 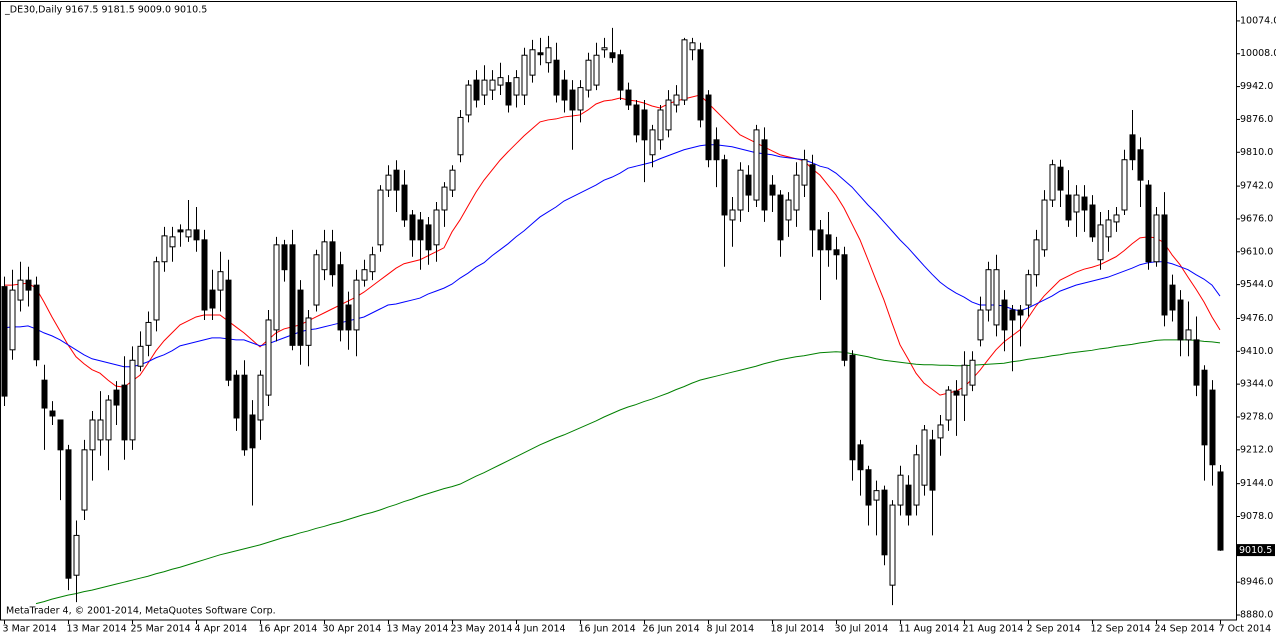 I want to click on y-tick-label: 9876.0, so click(x=1256, y=119).